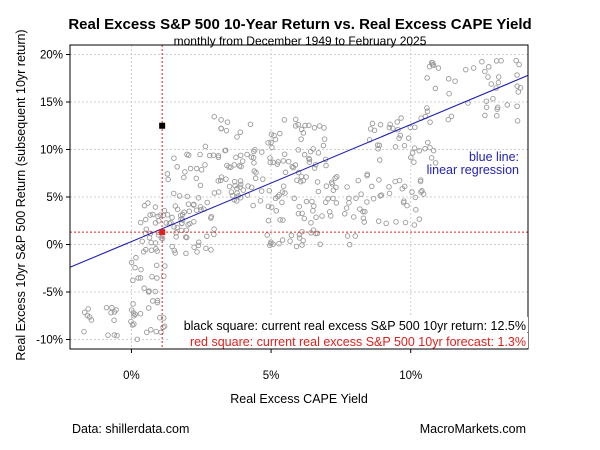 The image size is (600, 450). I want to click on x-axis-label: Real Excess CAPE Yield, so click(299, 399).